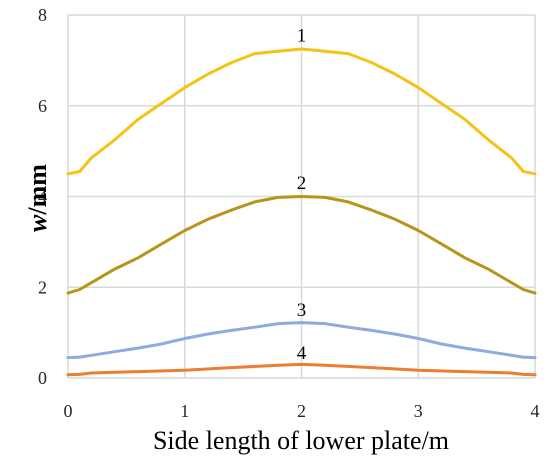 This screenshot has height=469, width=550. What do you see at coordinates (68, 411) in the screenshot?
I see `x-tick-label: 0` at bounding box center [68, 411].